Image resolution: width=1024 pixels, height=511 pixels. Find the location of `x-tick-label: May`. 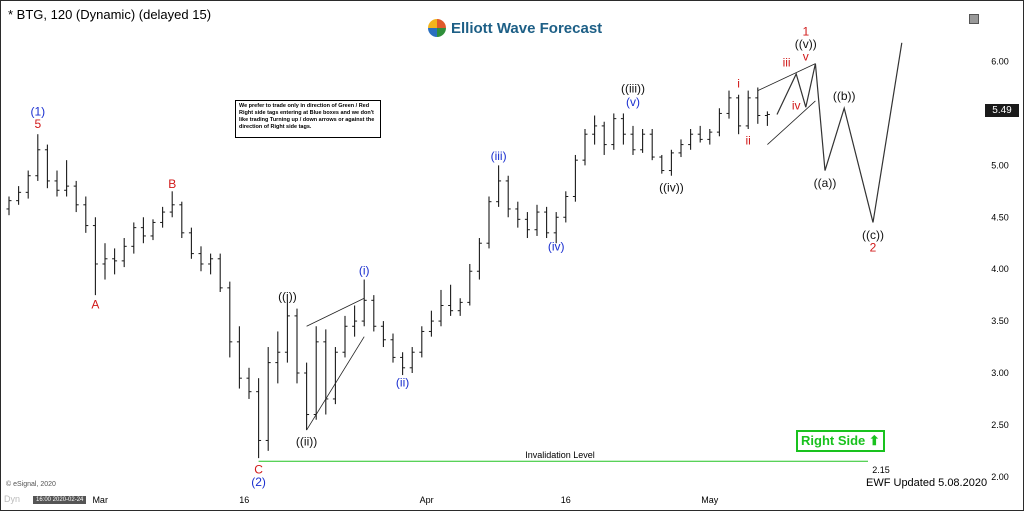

x-tick-label: May is located at coordinates (710, 500).